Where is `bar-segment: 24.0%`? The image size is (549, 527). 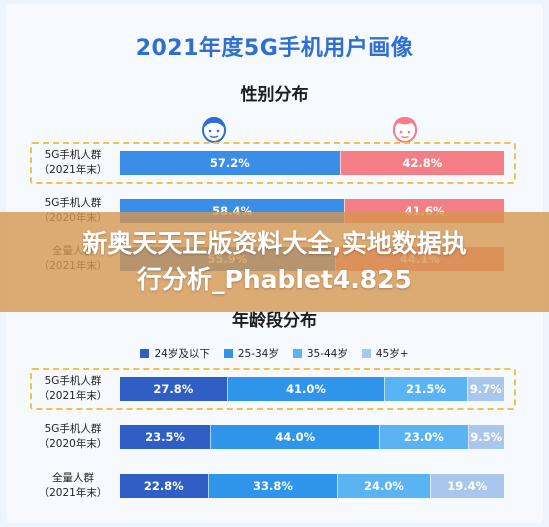 bar-segment: 24.0% is located at coordinates (383, 486).